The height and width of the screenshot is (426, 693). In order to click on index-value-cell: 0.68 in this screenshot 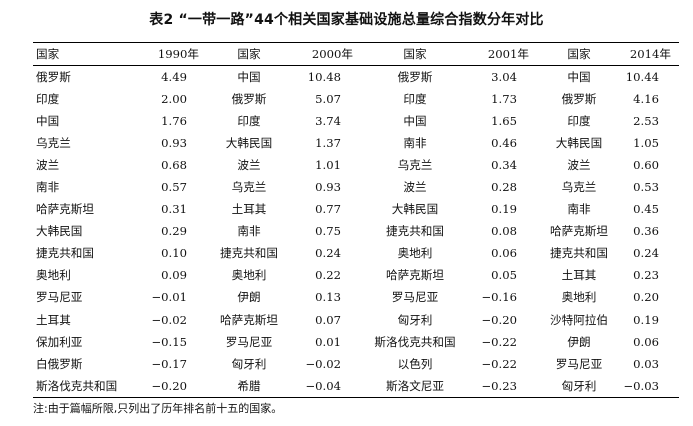, I will do `click(174, 165)`.